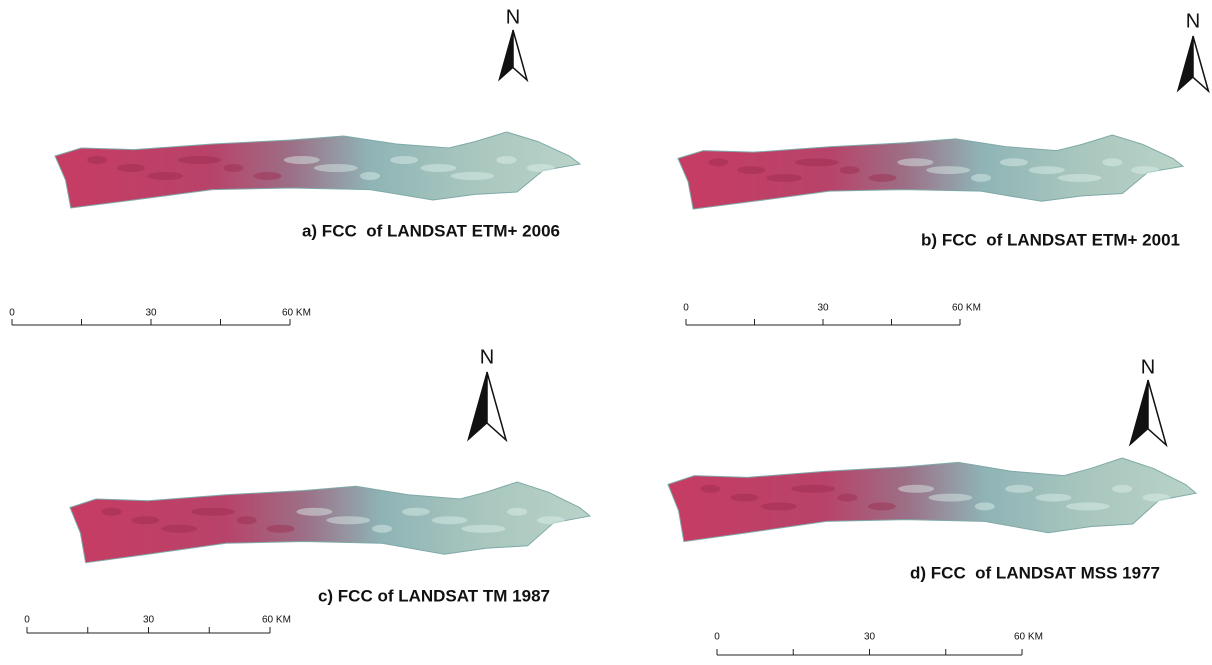 The width and height of the screenshot is (1212, 665). What do you see at coordinates (431, 230) in the screenshot?
I see `caption: a) FCC of LANDSAT ETM+ 2006` at bounding box center [431, 230].